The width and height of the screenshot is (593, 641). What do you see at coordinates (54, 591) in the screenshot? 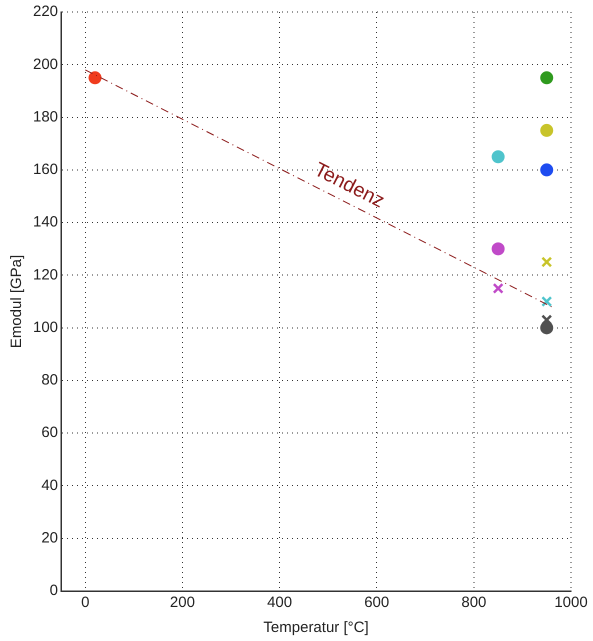
I see `y-tick-label: 0` at bounding box center [54, 591].